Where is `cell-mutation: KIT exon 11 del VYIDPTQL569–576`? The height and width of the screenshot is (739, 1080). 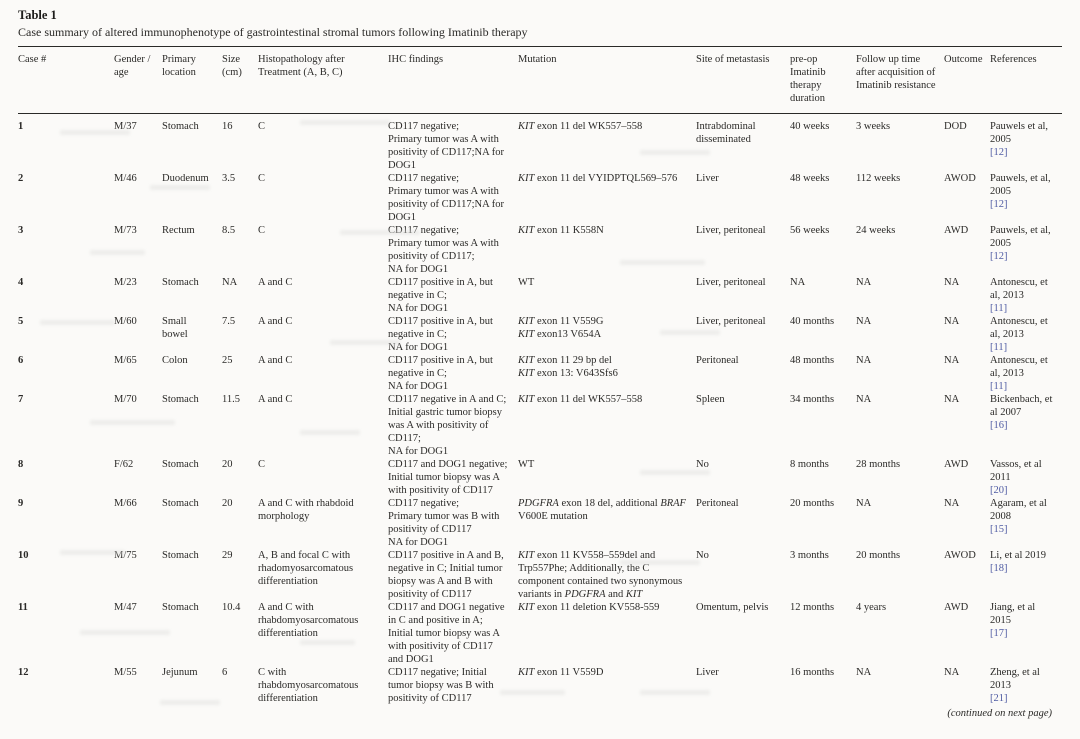
cell-mutation: KIT exon 11 del VYIDPTQL569–576 is located at coordinates (598, 178).